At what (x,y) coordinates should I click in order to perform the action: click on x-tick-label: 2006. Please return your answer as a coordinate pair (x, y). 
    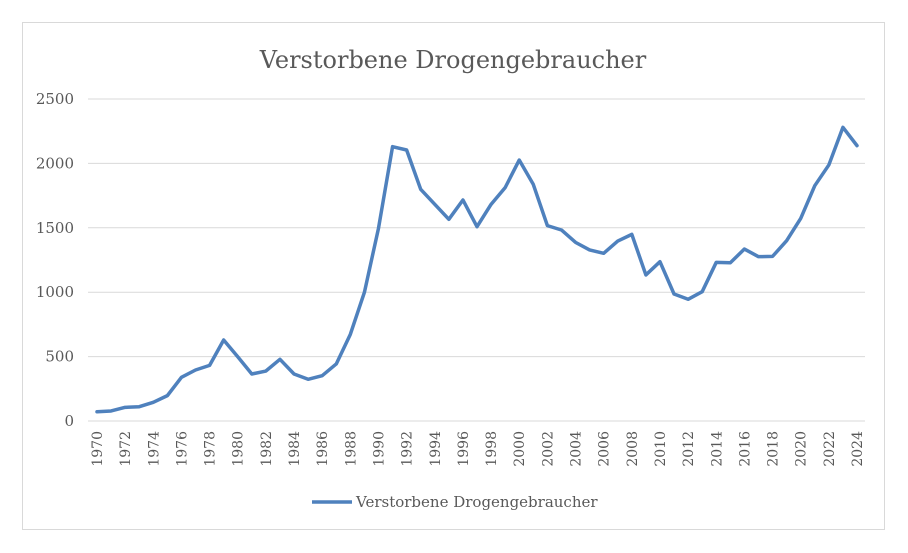
    Looking at the image, I should click on (605, 449).